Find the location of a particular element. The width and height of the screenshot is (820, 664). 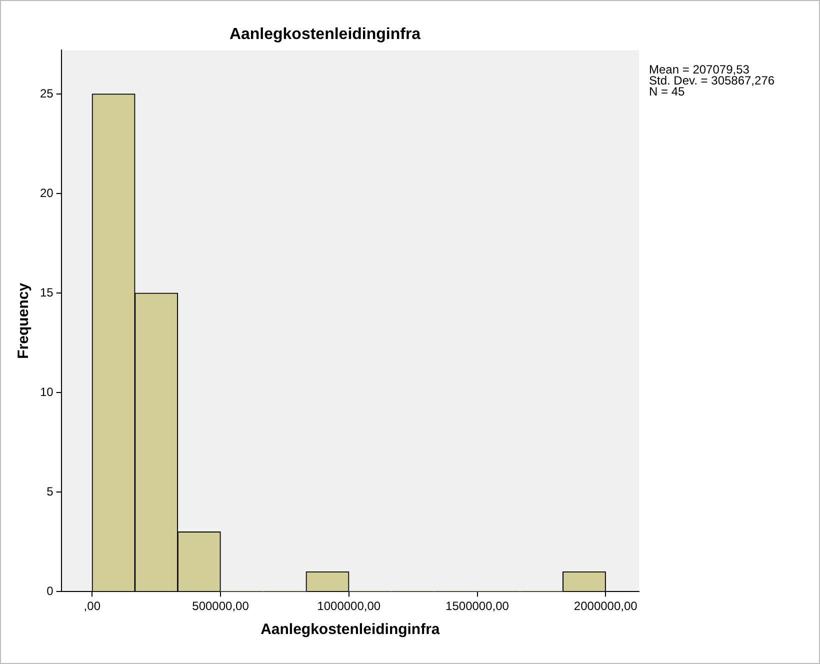

x-axis-title: Aanlegkostenleidinginfra is located at coordinates (350, 629).